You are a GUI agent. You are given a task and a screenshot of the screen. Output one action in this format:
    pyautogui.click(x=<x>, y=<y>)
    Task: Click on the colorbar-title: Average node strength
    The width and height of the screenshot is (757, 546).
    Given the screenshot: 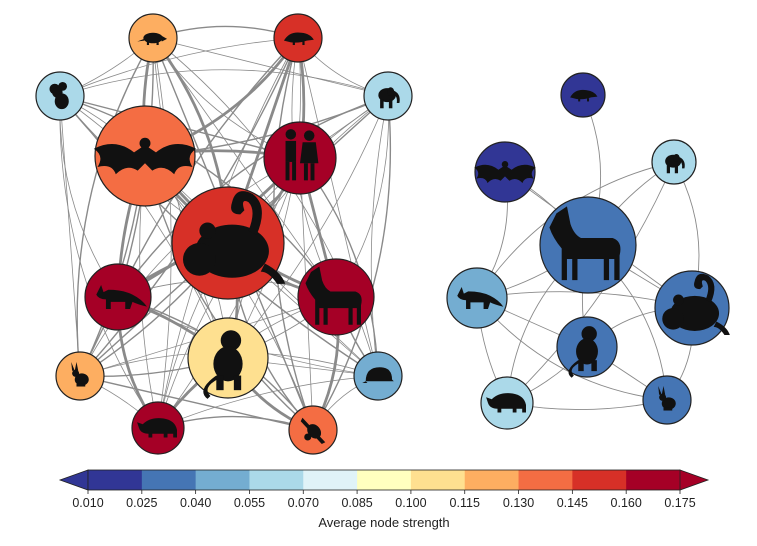 What is the action you would take?
    pyautogui.click(x=383, y=522)
    